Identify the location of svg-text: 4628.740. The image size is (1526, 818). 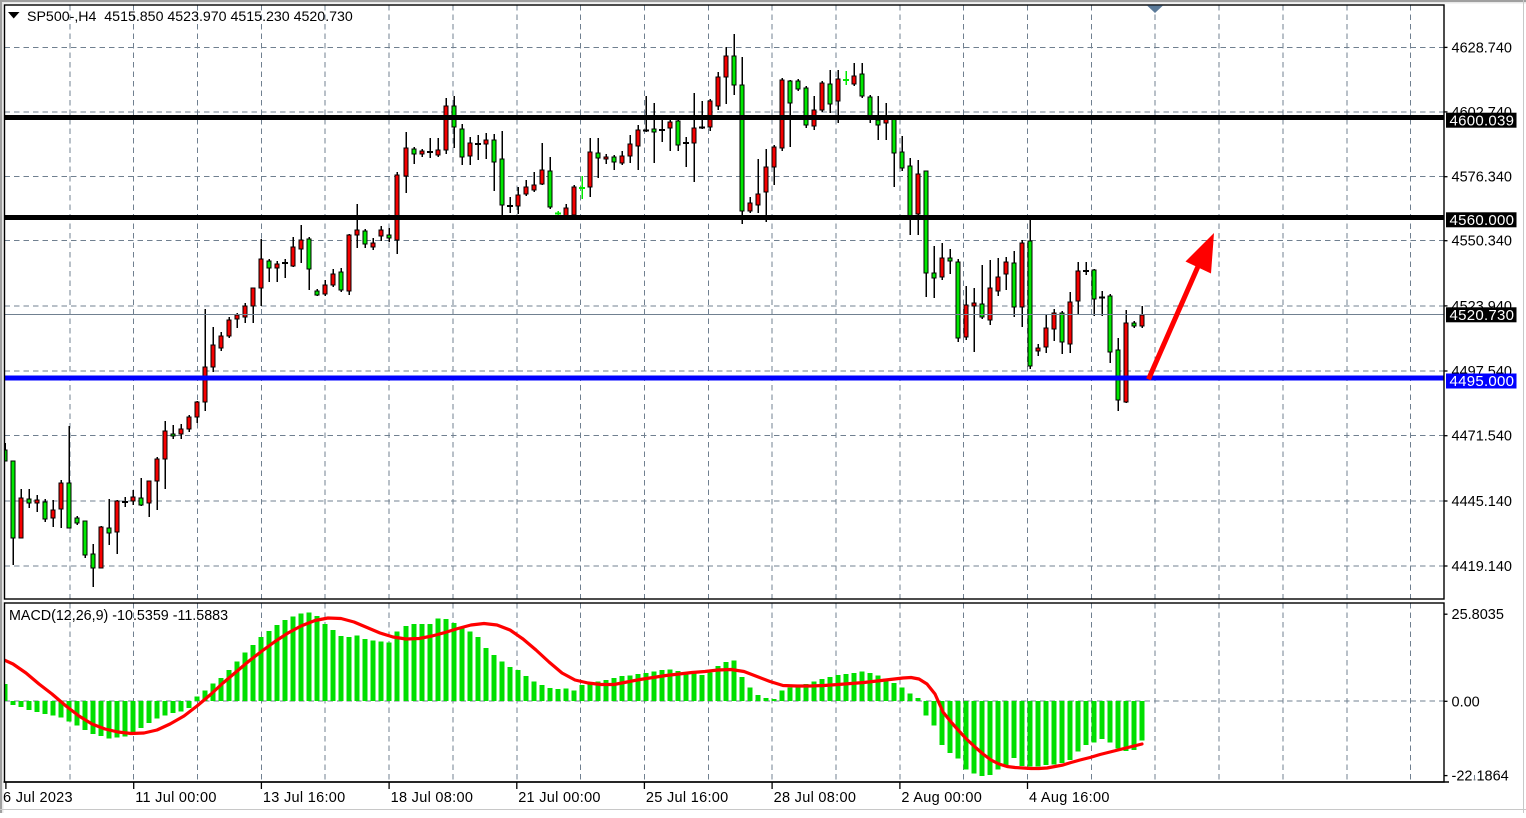
(1482, 48).